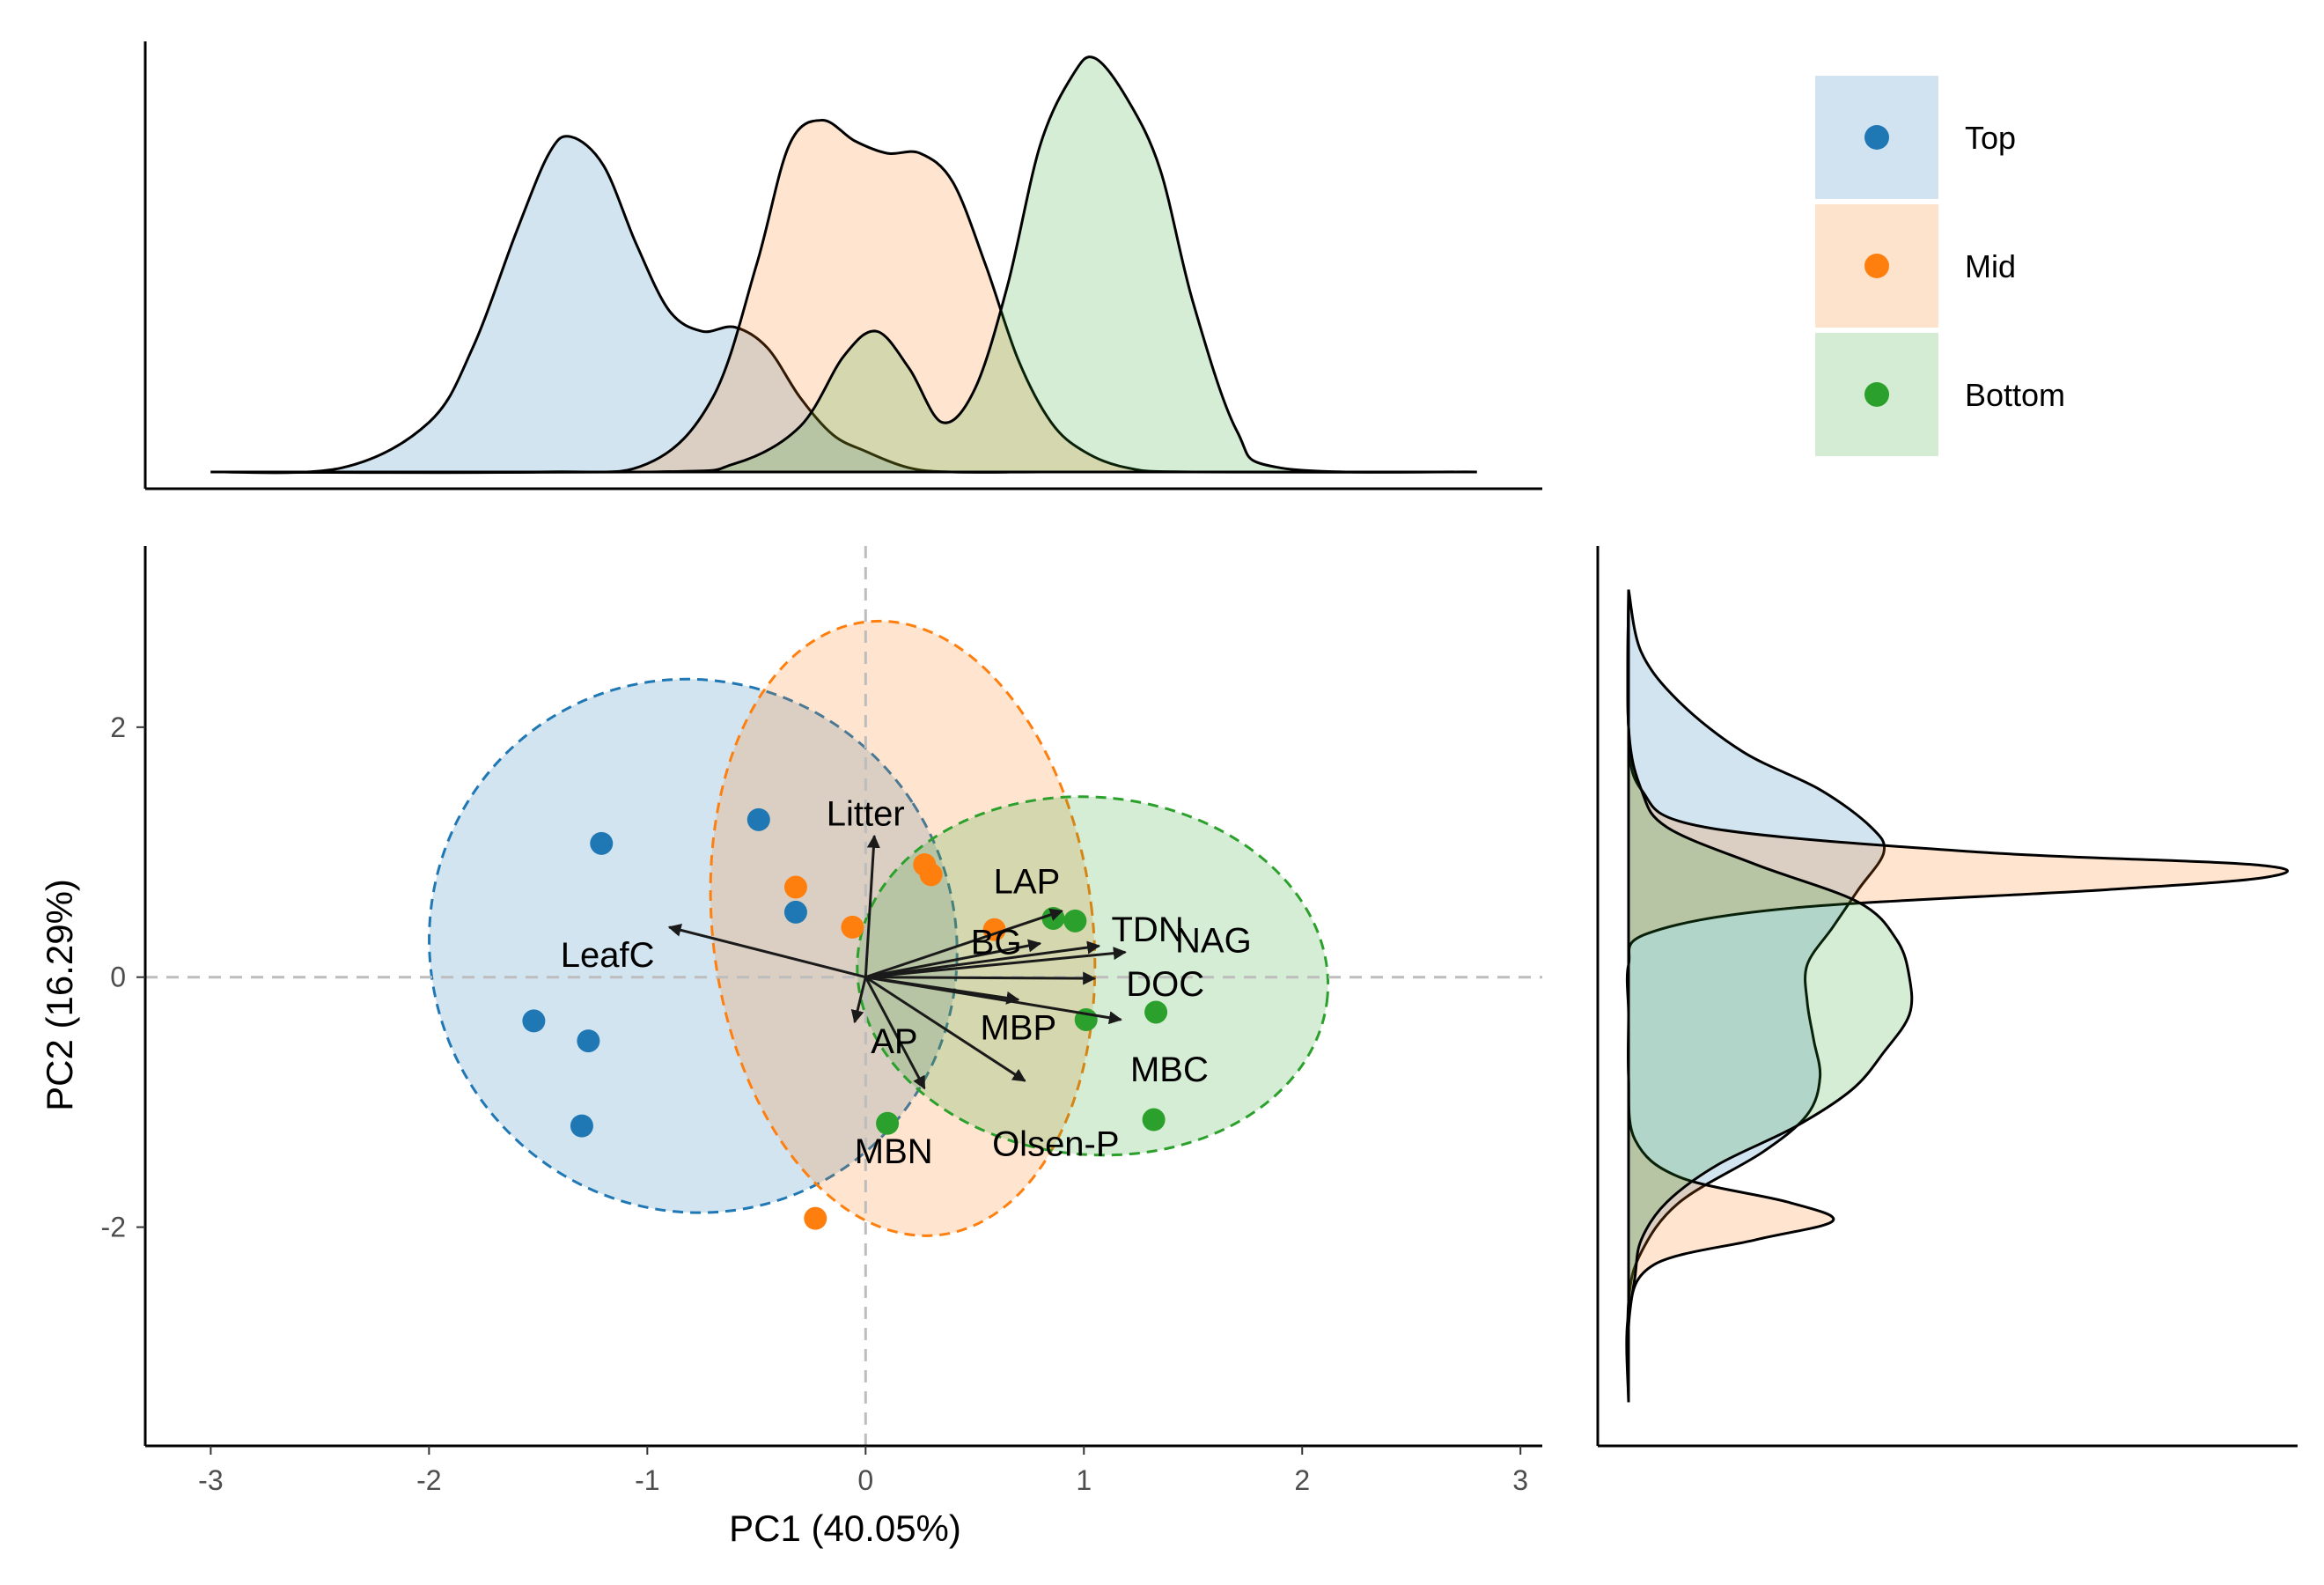  I want to click on loading-label-mbn: MBN, so click(894, 1151).